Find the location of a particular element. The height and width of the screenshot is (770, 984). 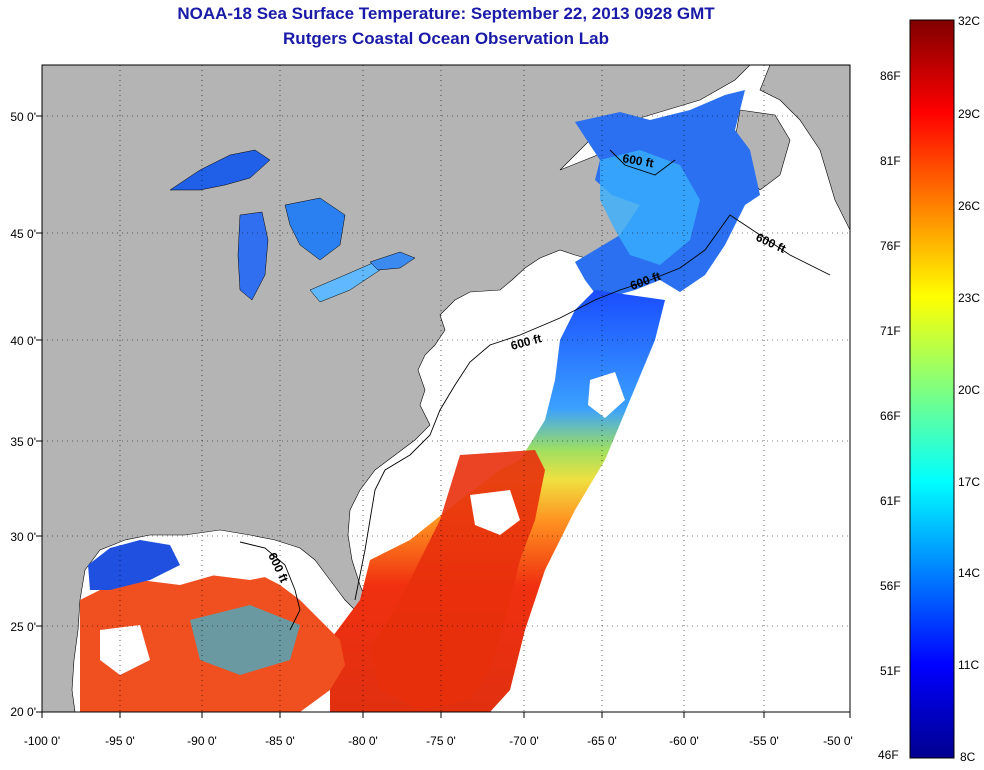

colorbar-c-label: 17C is located at coordinates (969, 482).